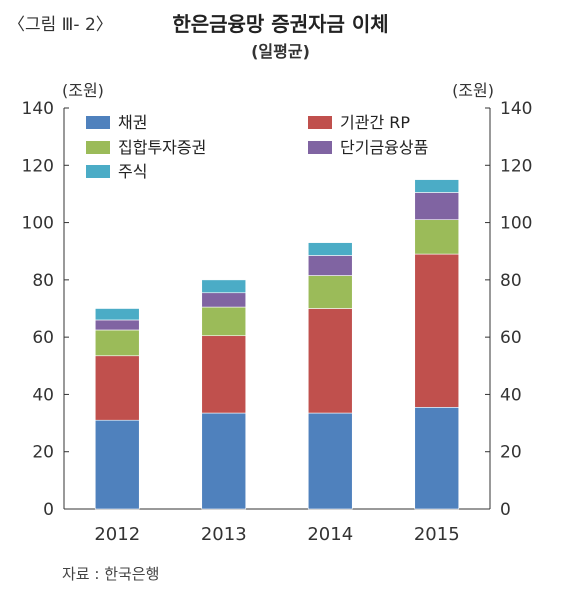 The width and height of the screenshot is (561, 595). What do you see at coordinates (330, 534) in the screenshot?
I see `x-tick-label: 2014` at bounding box center [330, 534].